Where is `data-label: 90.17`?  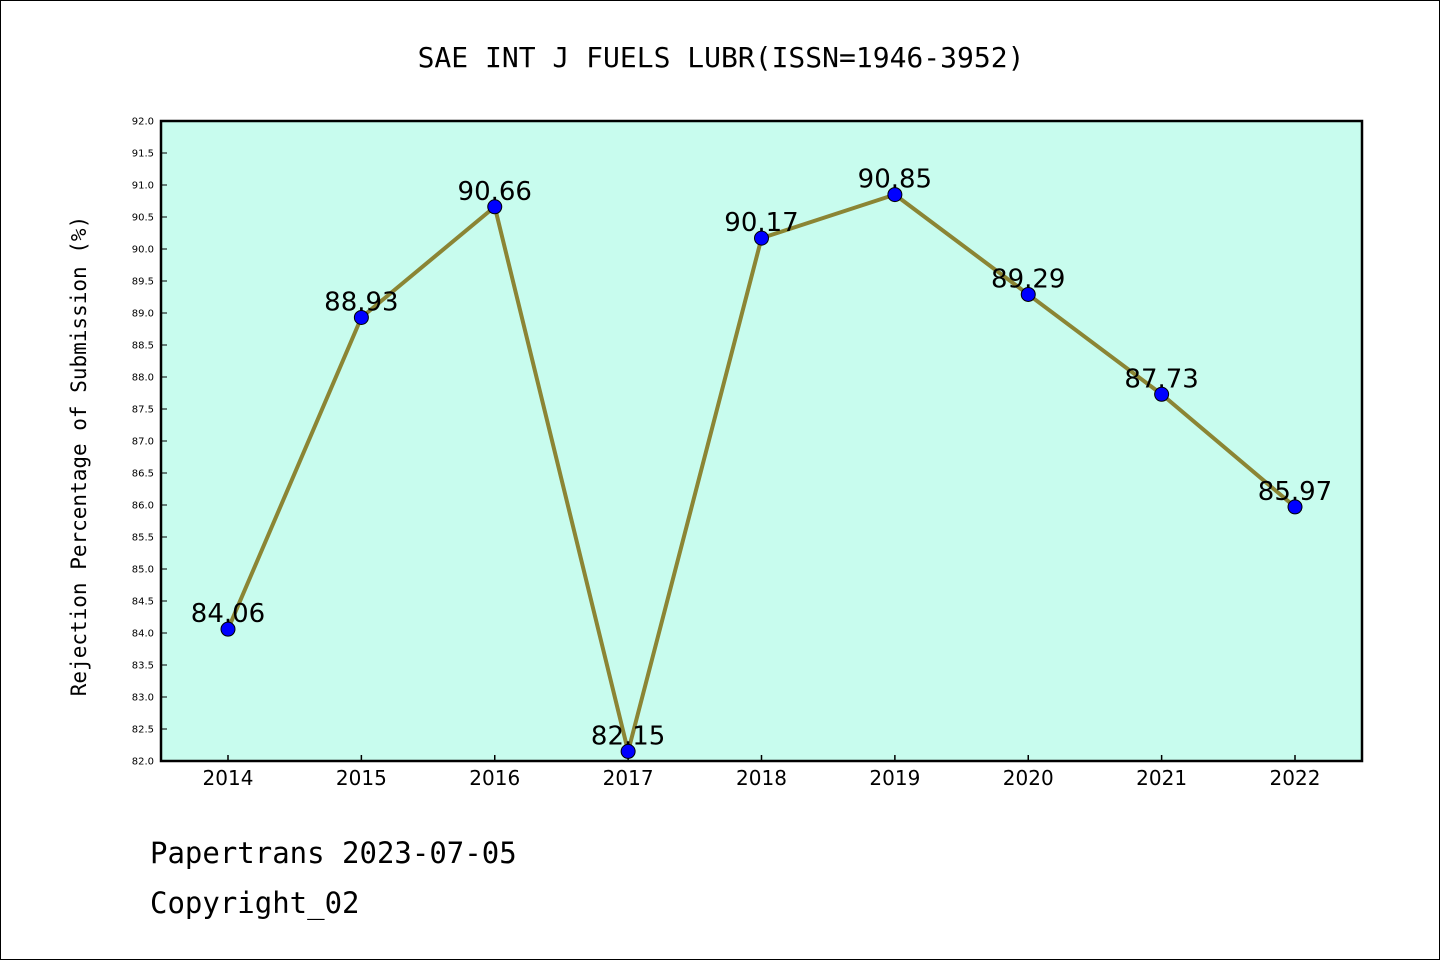 data-label: 90.17 is located at coordinates (761, 223).